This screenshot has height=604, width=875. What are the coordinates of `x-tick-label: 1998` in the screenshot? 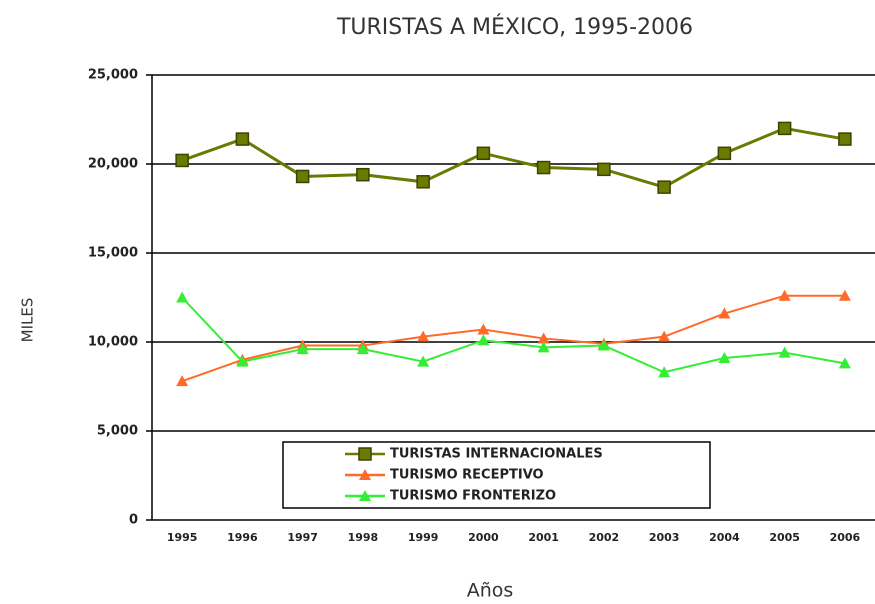 It's located at (363, 537).